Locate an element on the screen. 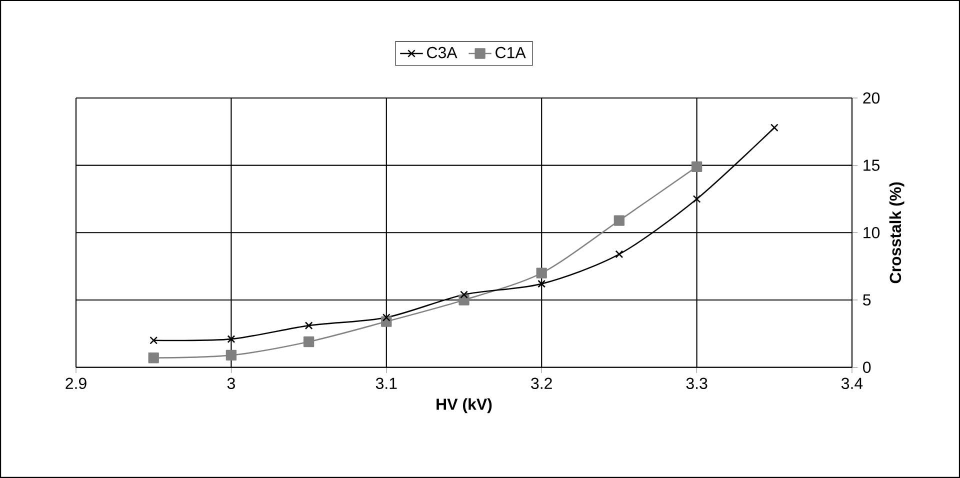  legend-label: C3A is located at coordinates (442, 52).